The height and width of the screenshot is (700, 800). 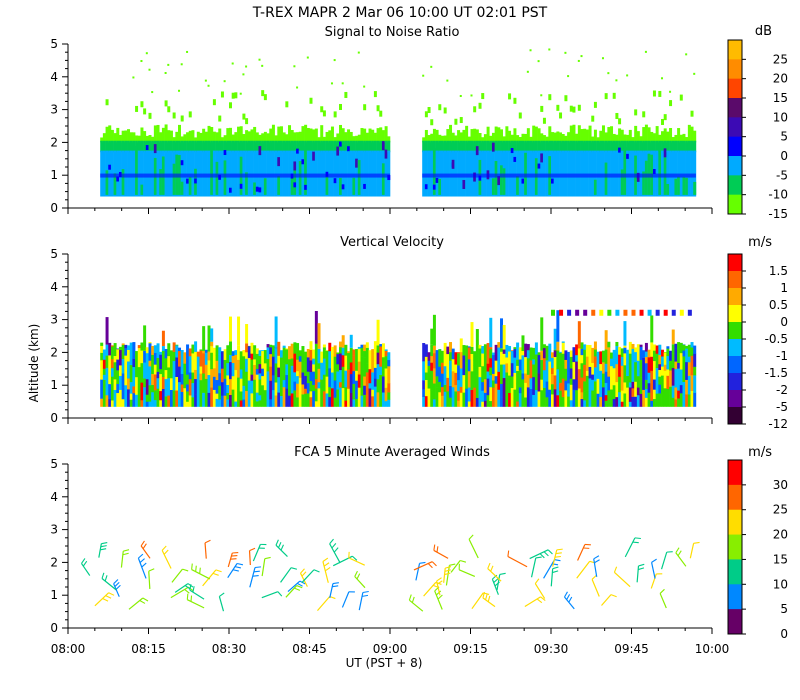 What do you see at coordinates (470, 649) in the screenshot?
I see `x-tick-label: 09:15` at bounding box center [470, 649].